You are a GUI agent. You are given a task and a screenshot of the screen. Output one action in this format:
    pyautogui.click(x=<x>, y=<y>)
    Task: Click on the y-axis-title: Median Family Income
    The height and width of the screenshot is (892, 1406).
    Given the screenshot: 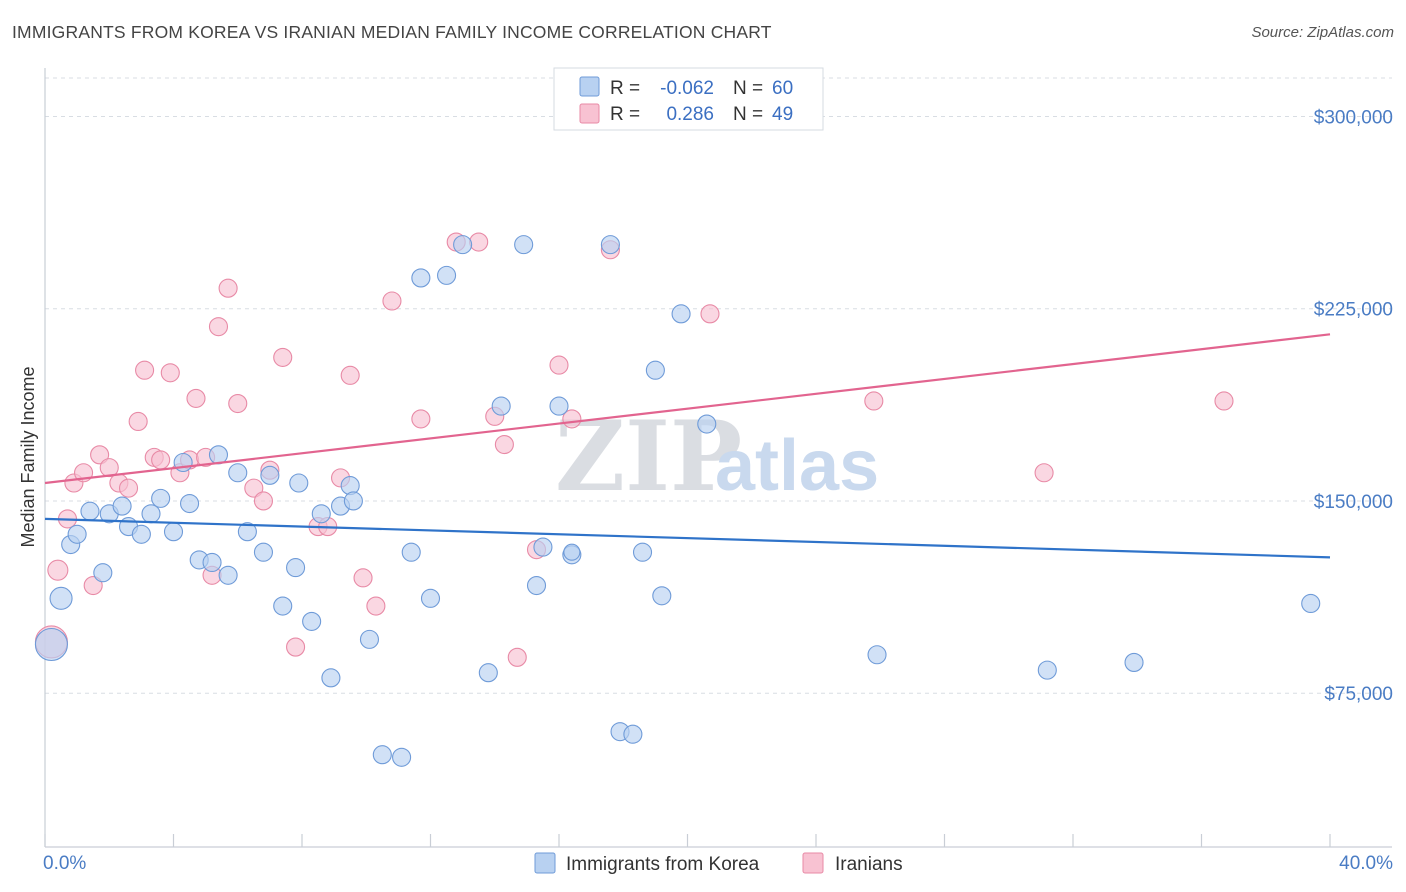 What is the action you would take?
    pyautogui.click(x=28, y=456)
    